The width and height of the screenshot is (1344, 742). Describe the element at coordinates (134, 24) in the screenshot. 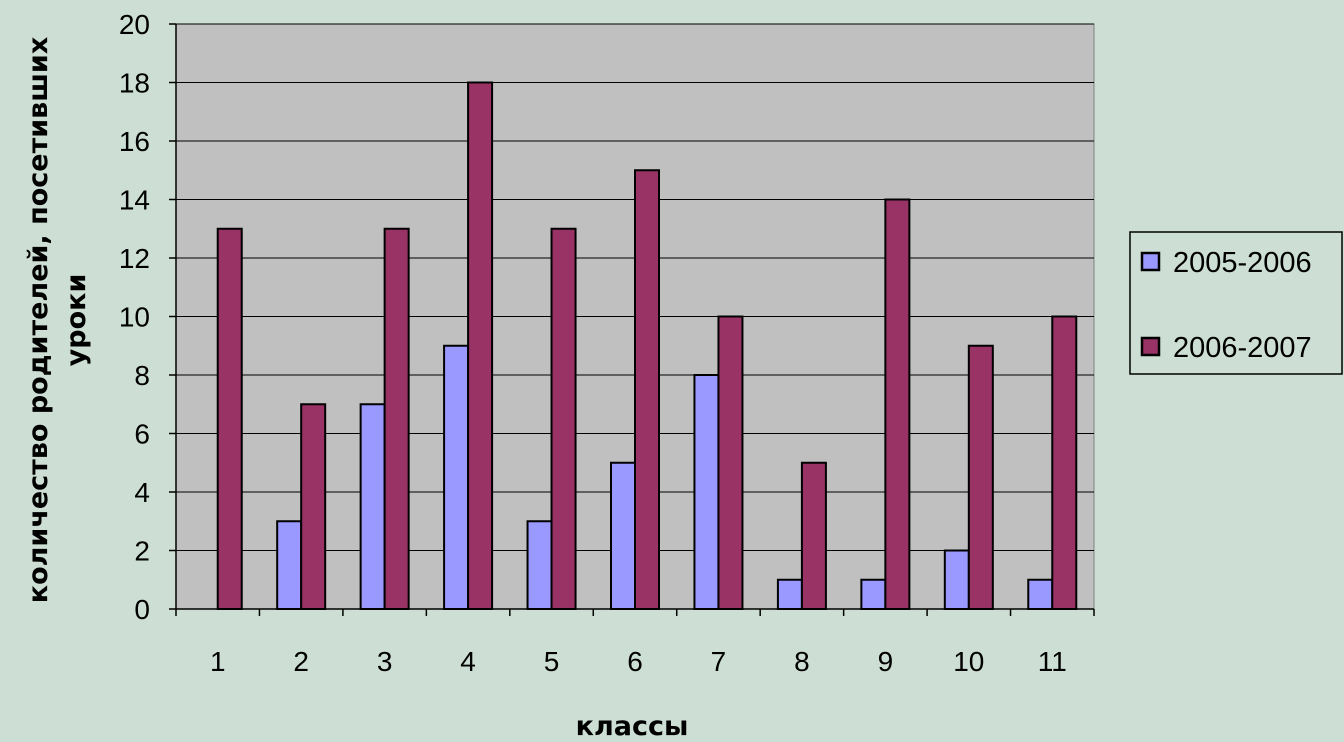

I see `y-tick-label: 20` at that location.